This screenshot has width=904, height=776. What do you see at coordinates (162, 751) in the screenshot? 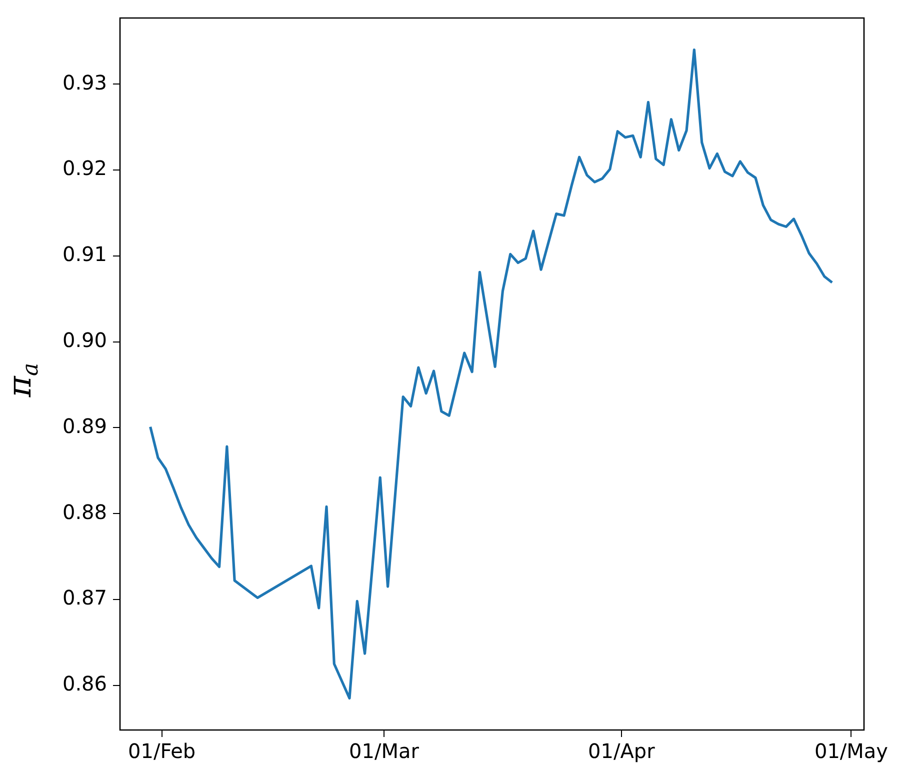
I see `x-tick-label: 01/Feb` at bounding box center [162, 751].